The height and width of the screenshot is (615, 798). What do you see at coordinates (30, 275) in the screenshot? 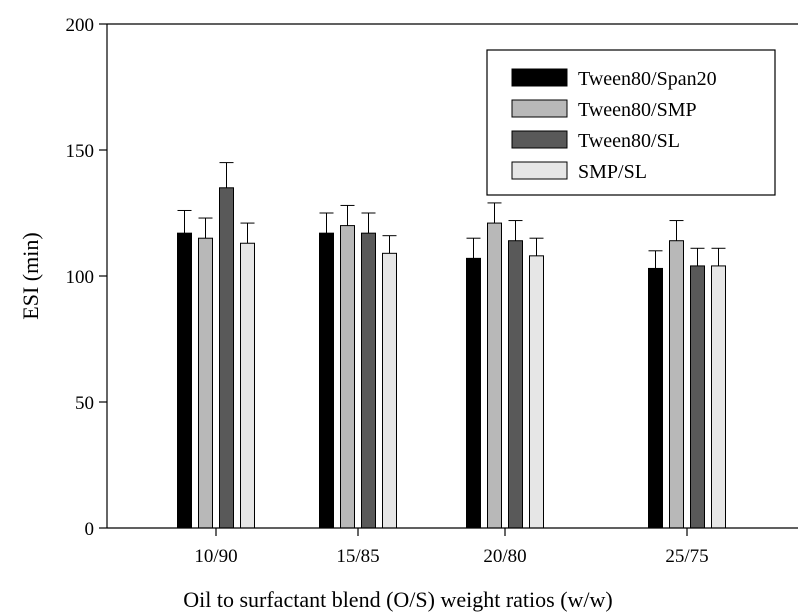
I see `y-axis-label: ESI (min)` at bounding box center [30, 275].